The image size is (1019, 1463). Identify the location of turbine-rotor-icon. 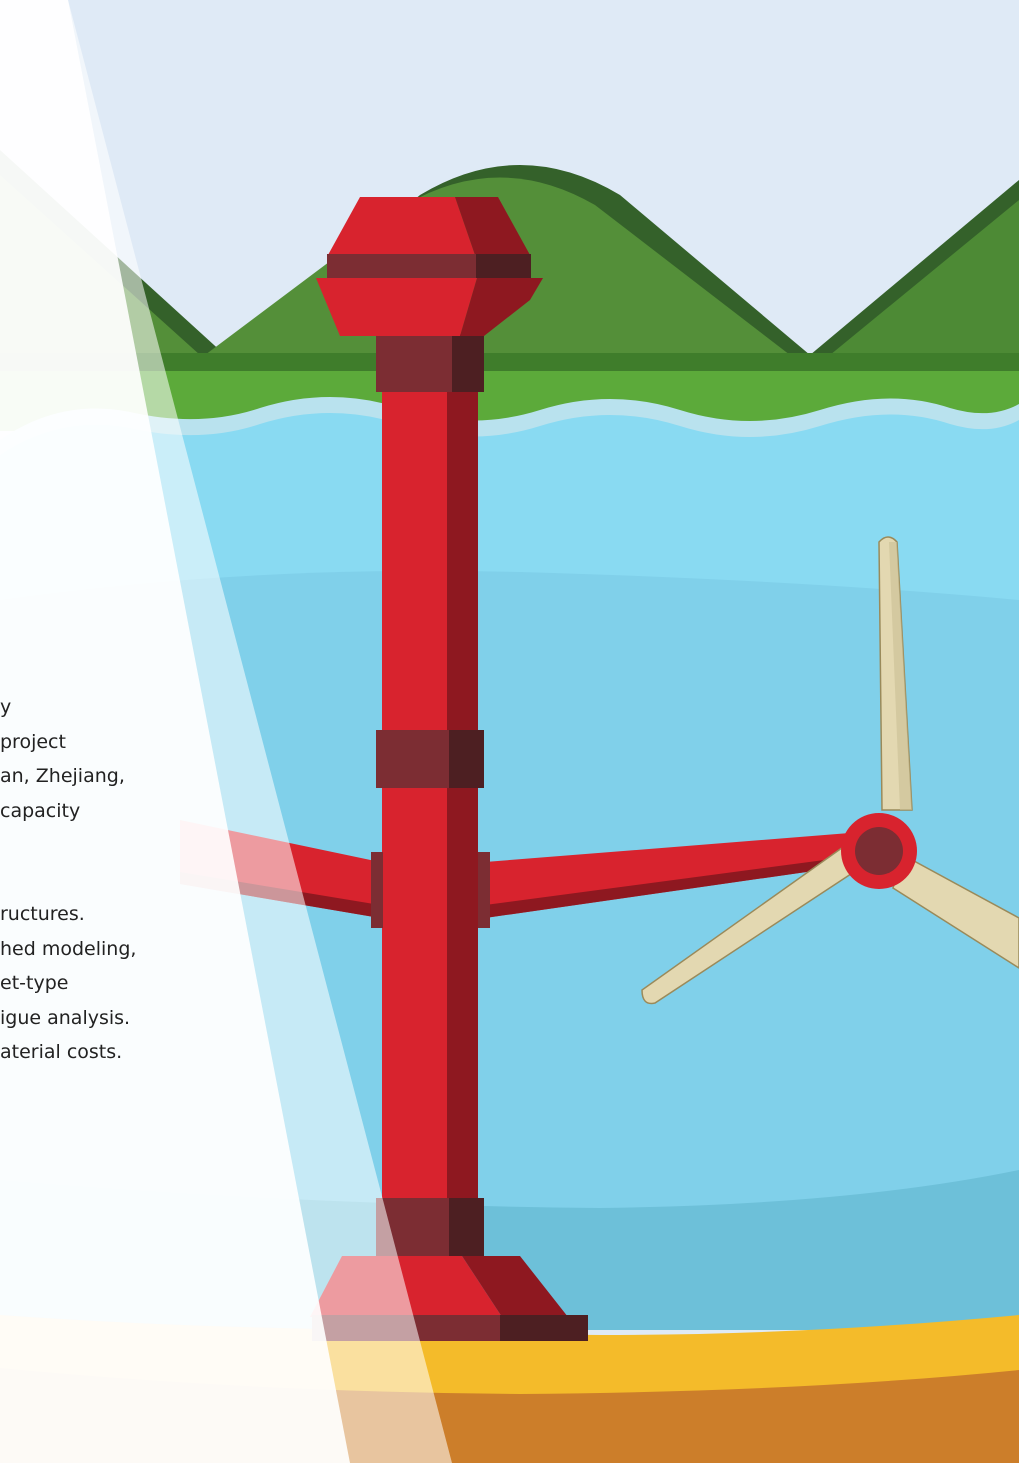
(830, 770).